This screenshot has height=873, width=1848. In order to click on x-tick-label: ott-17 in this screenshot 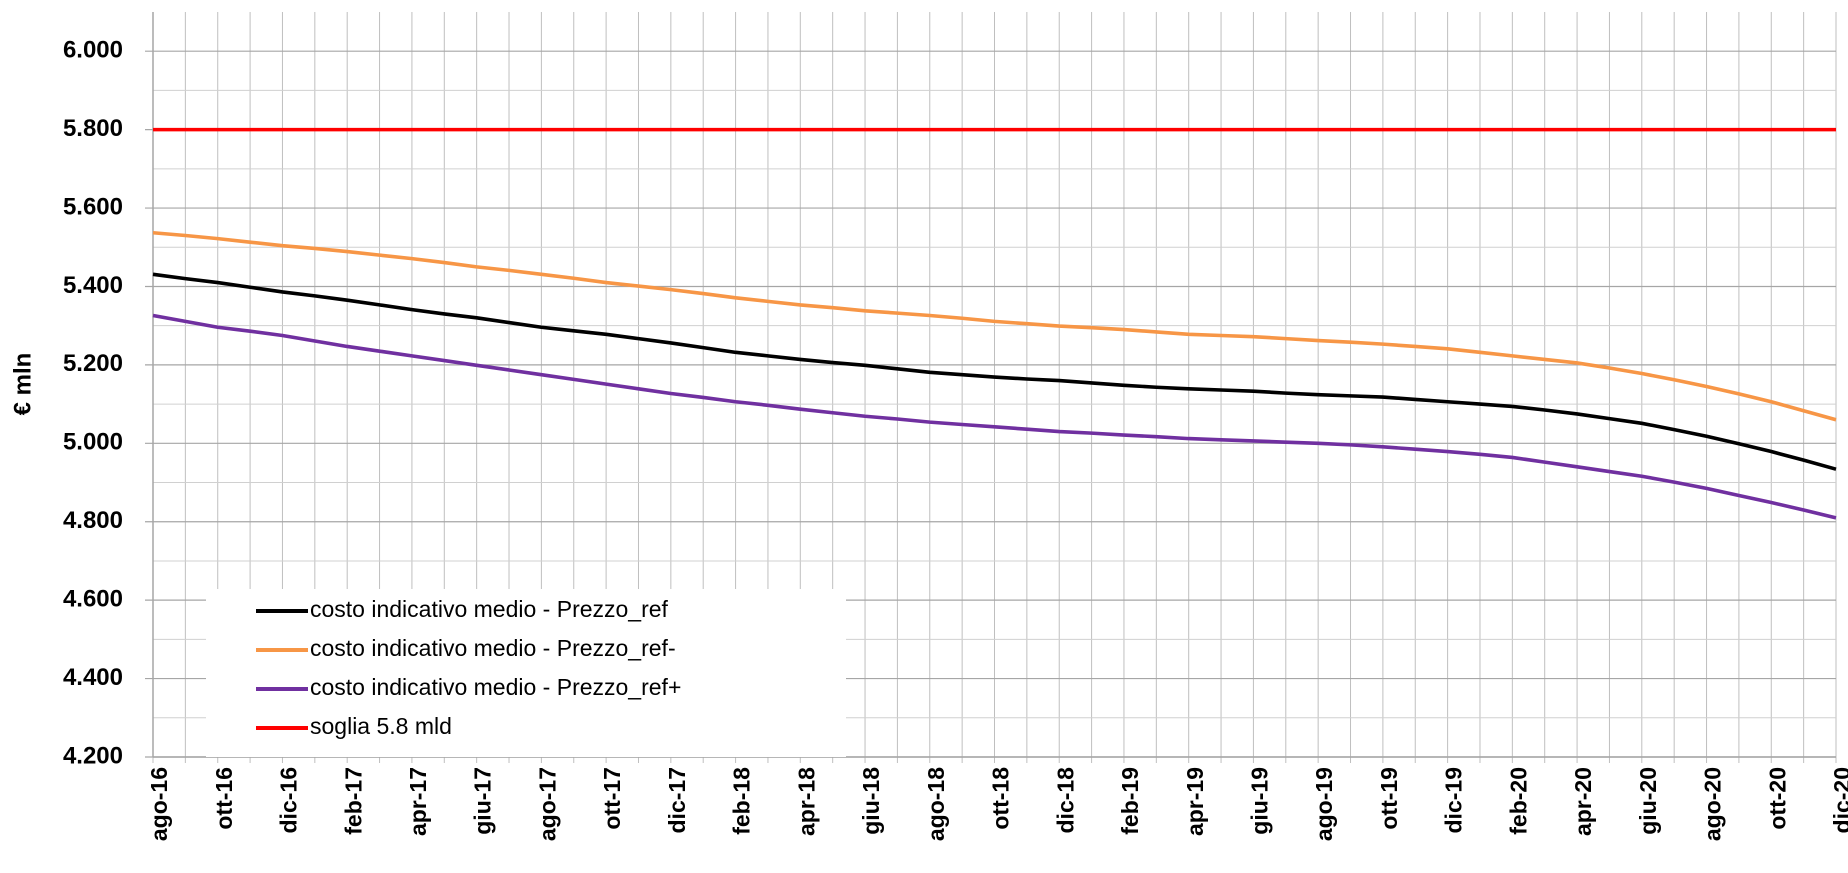, I will do `click(612, 798)`.